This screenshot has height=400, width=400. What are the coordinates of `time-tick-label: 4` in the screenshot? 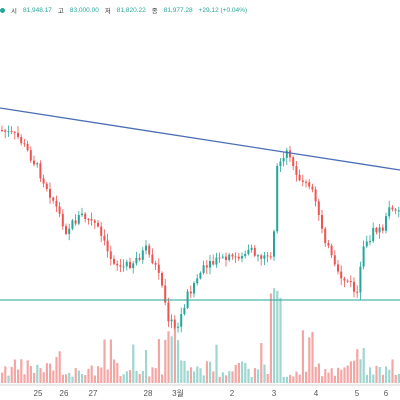 It's located at (316, 393).